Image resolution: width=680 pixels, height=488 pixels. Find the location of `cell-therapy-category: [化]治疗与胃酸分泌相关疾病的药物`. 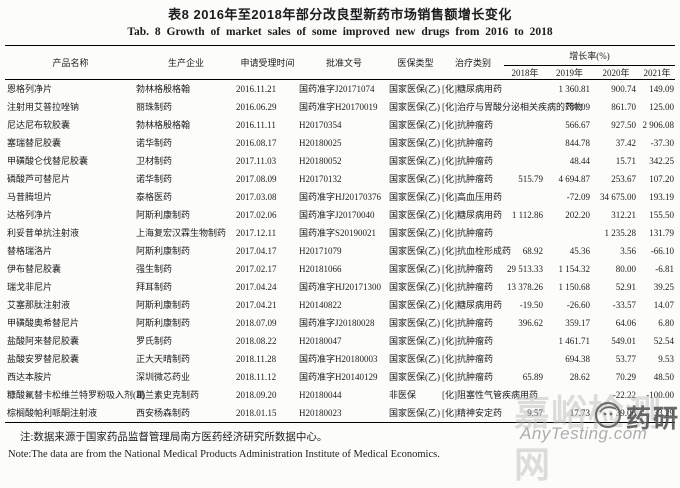

cell-therapy-category: [化]治疗与胃酸分泌相关疾病的药物 is located at coordinates (512, 107).